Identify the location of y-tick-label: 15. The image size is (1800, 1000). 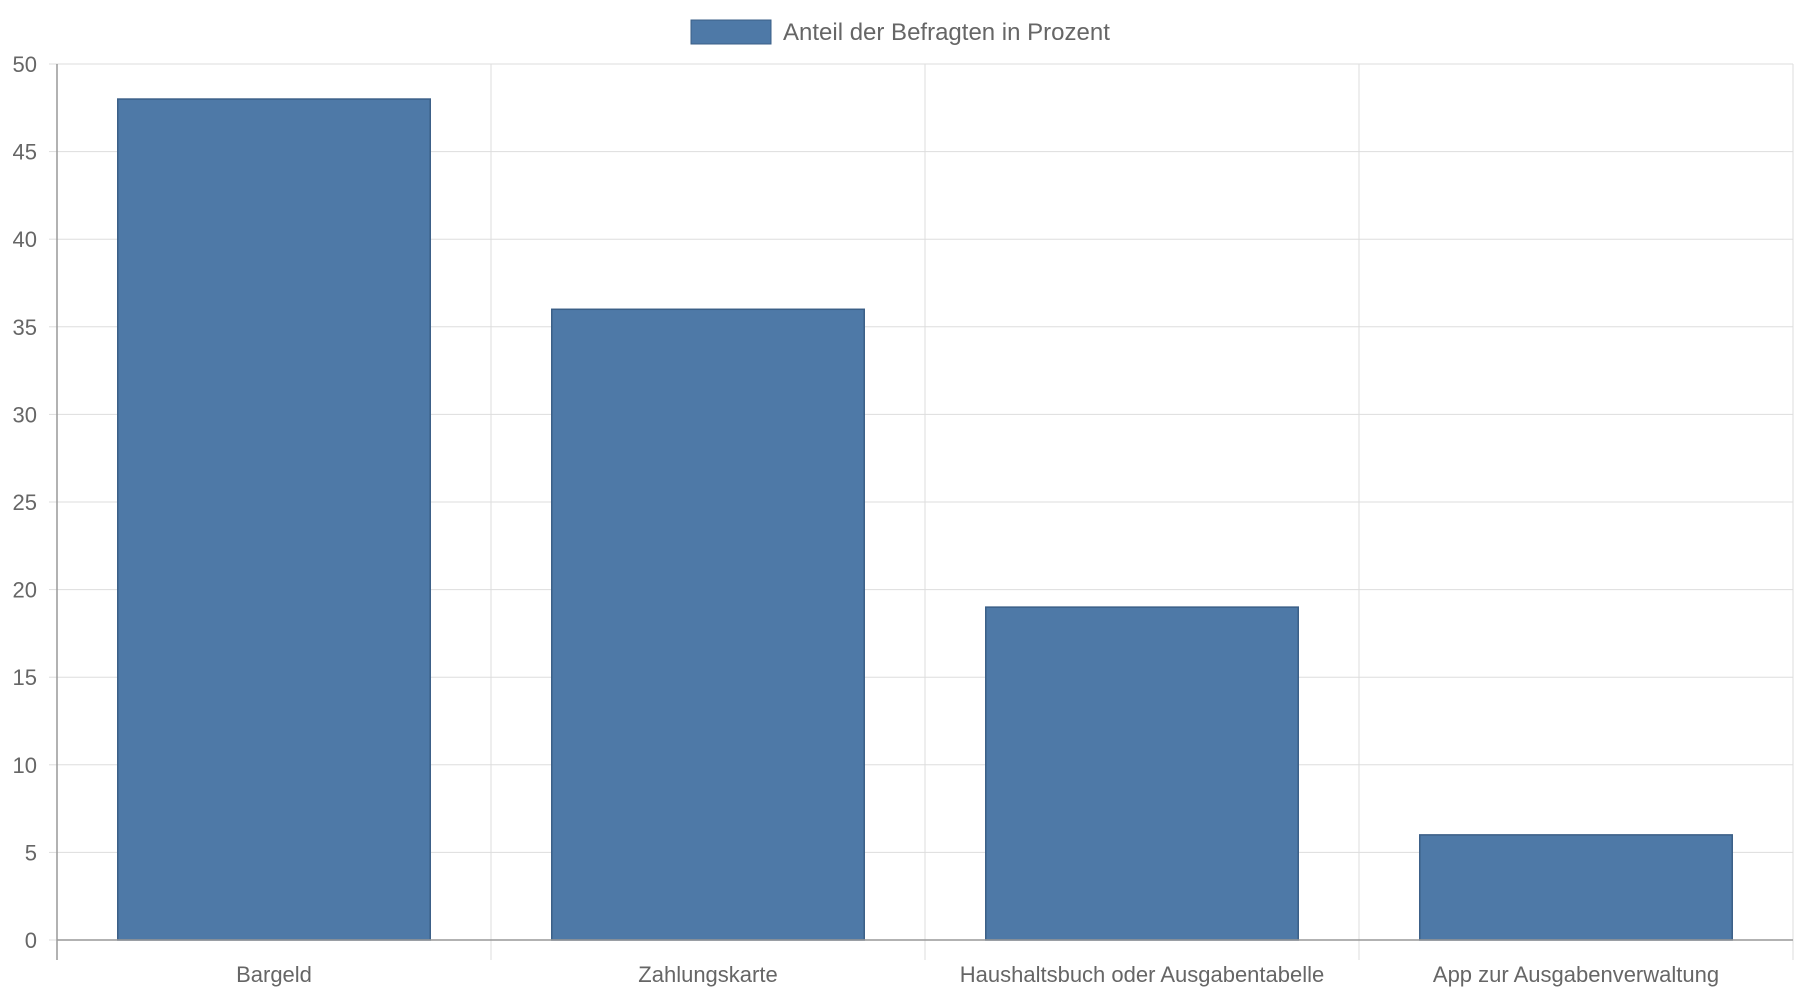
(25, 677).